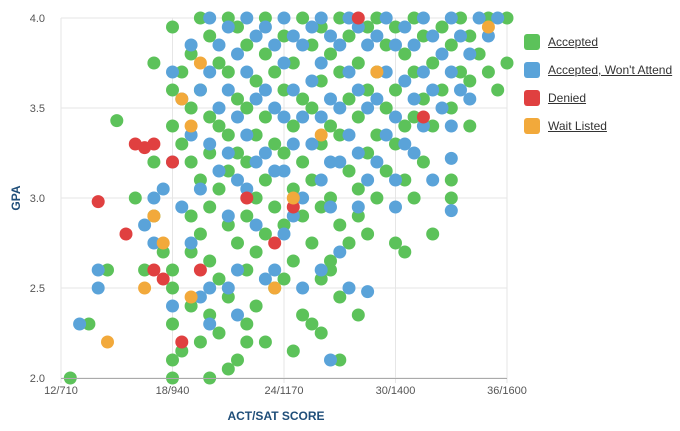 The image size is (680, 431). I want to click on legend-swatch-wait-listed, so click(532, 126).